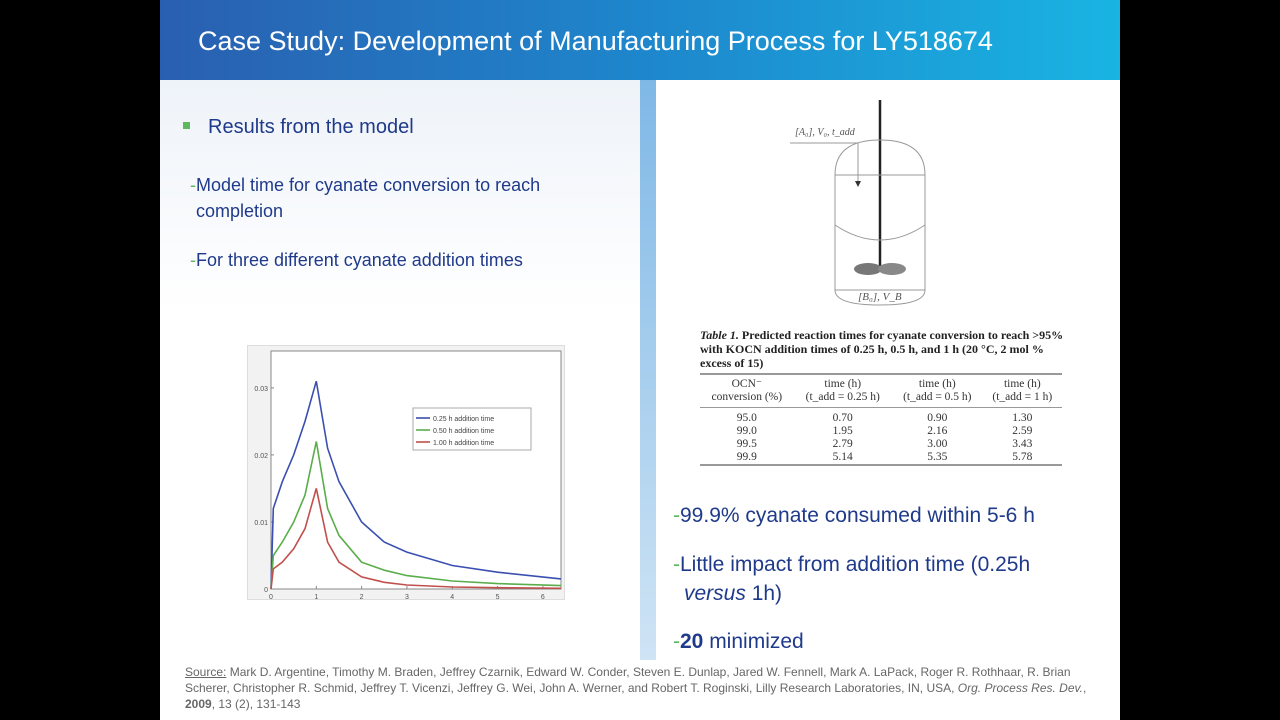 This screenshot has height=720, width=1280. What do you see at coordinates (463, 431) in the screenshot?
I see `legend-label: 0.50 h addition time` at bounding box center [463, 431].